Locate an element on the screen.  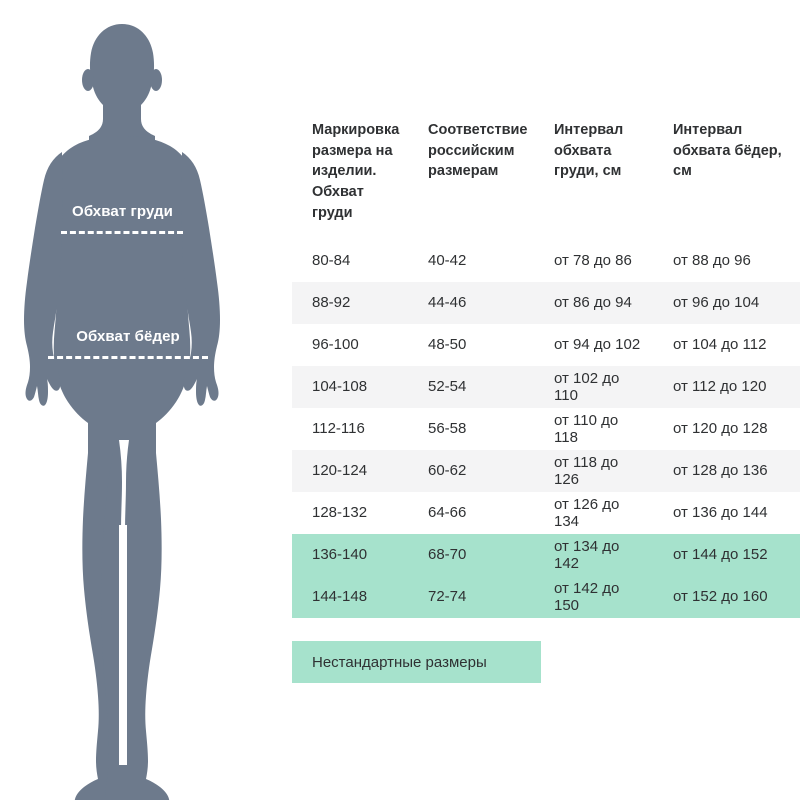
cell-marking: 80-84 is located at coordinates (350, 260).